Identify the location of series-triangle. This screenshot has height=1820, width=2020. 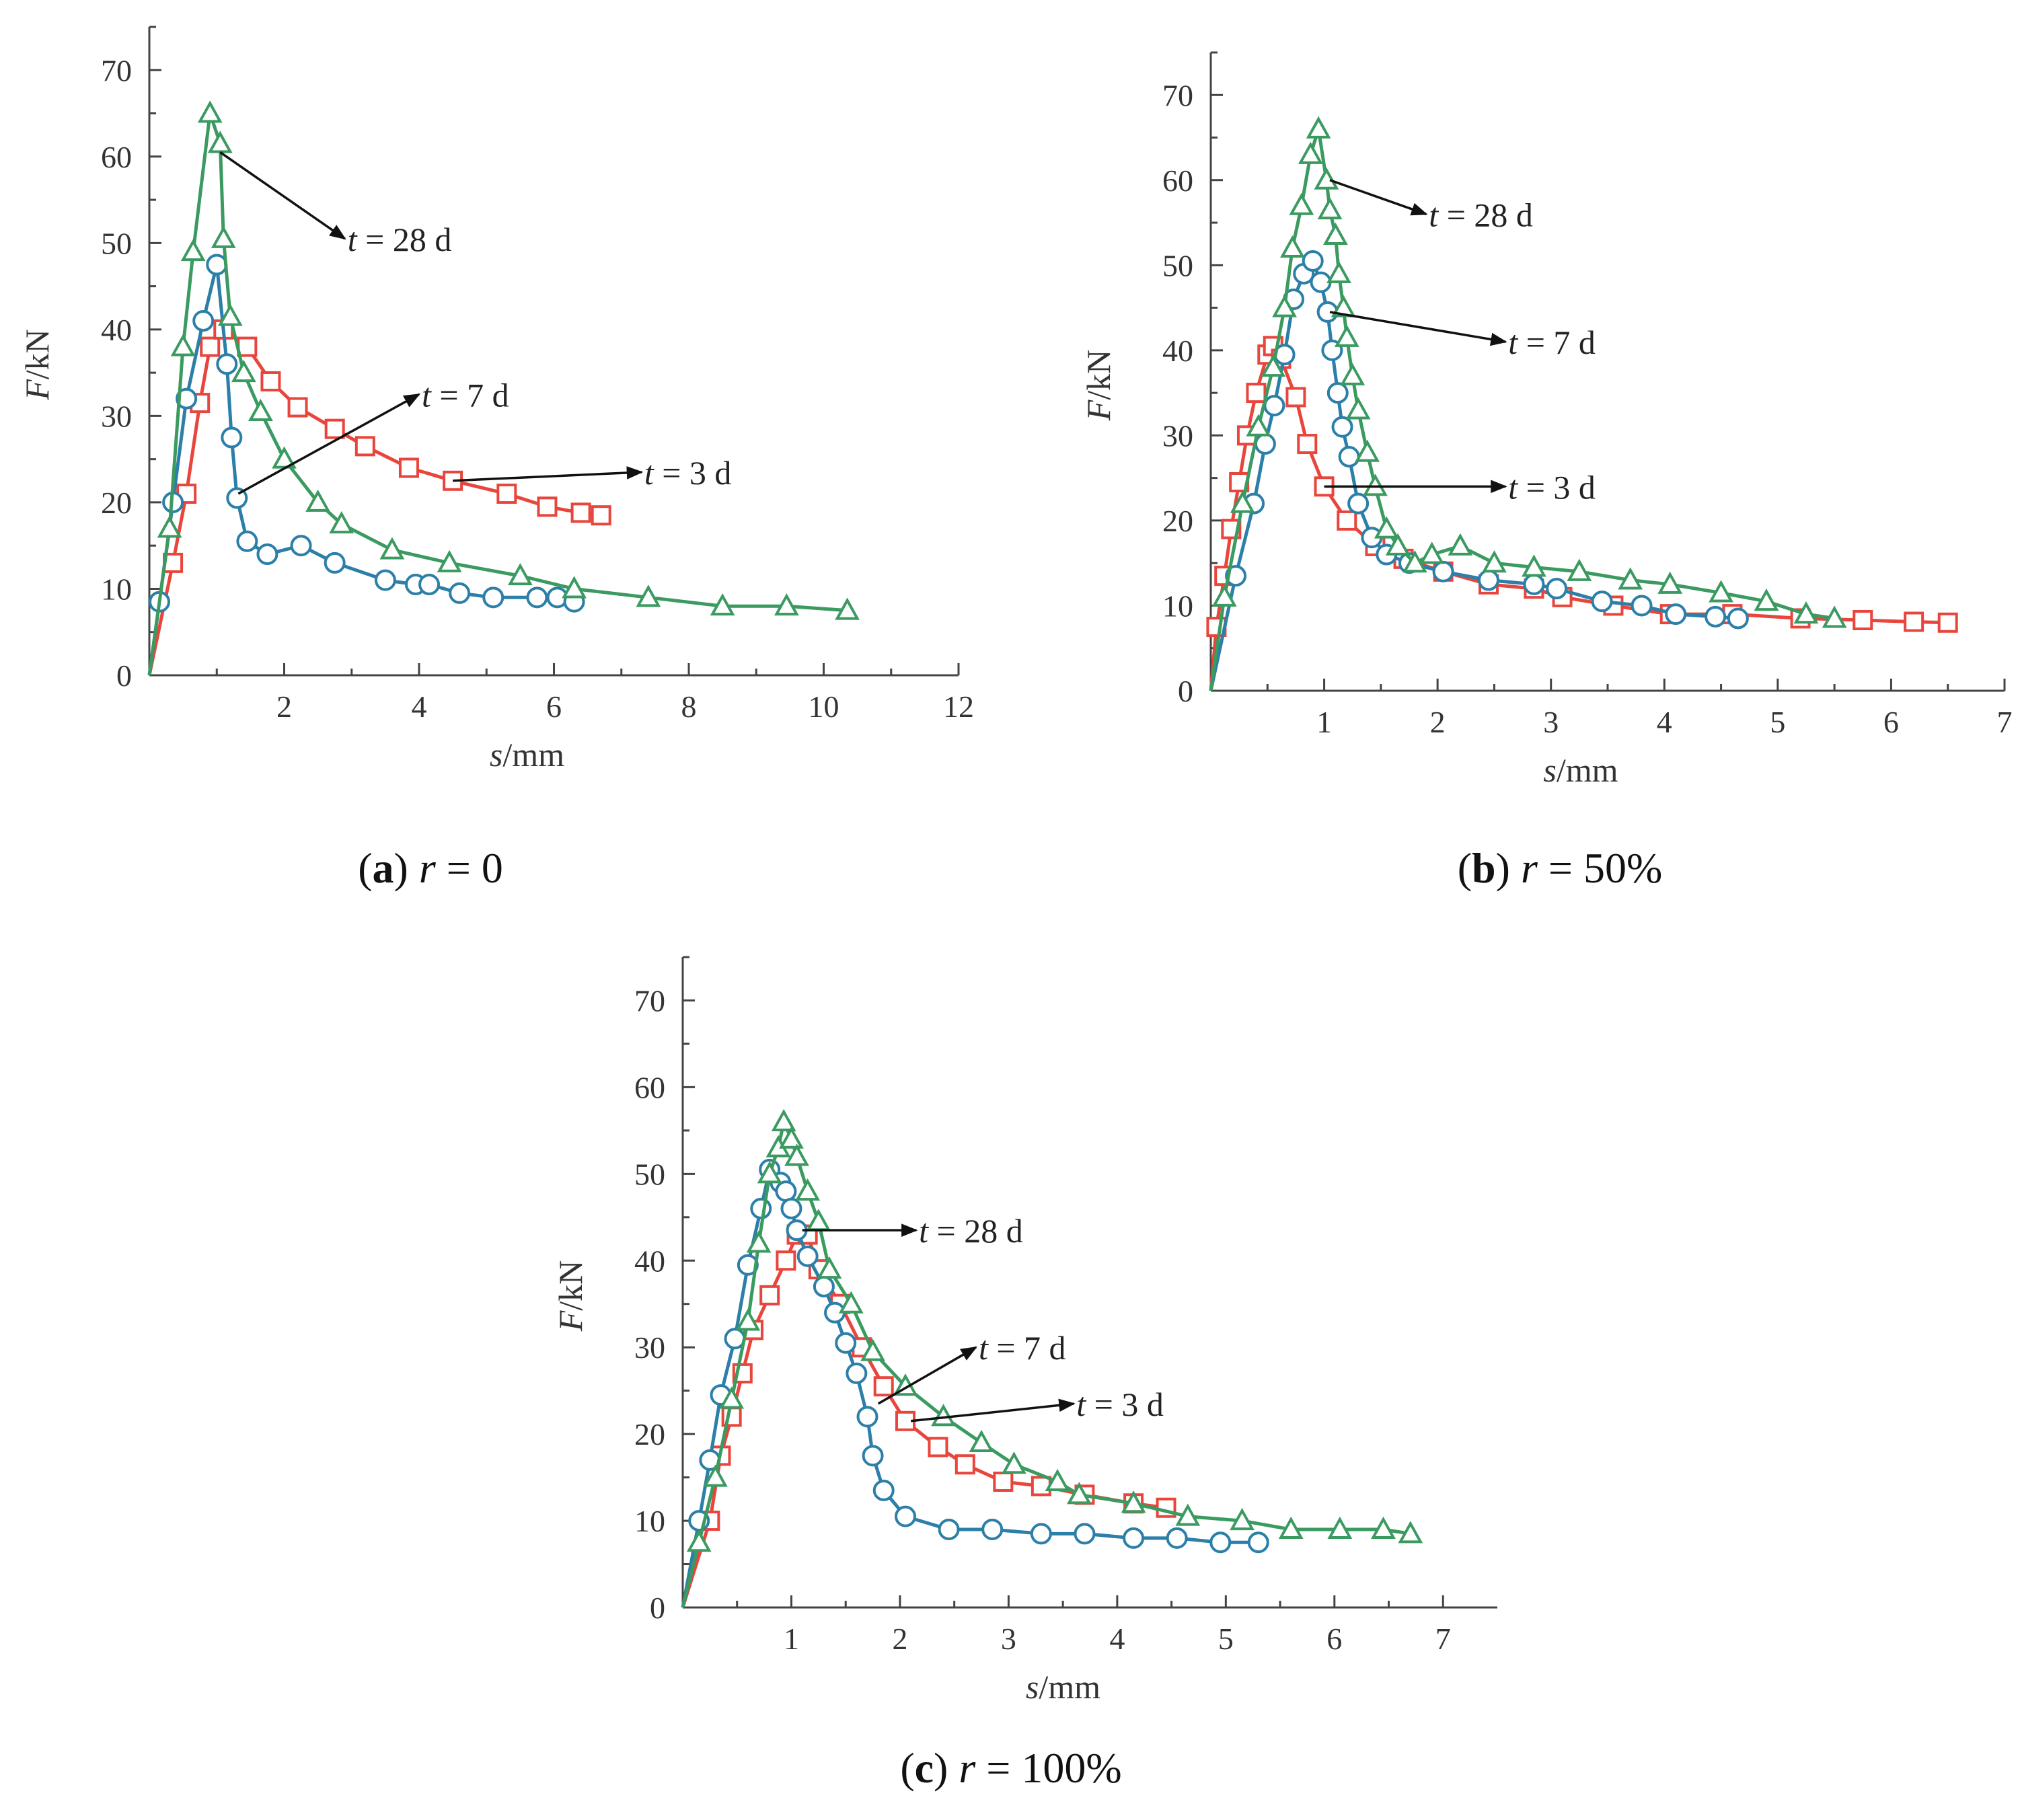
(1528, 403).